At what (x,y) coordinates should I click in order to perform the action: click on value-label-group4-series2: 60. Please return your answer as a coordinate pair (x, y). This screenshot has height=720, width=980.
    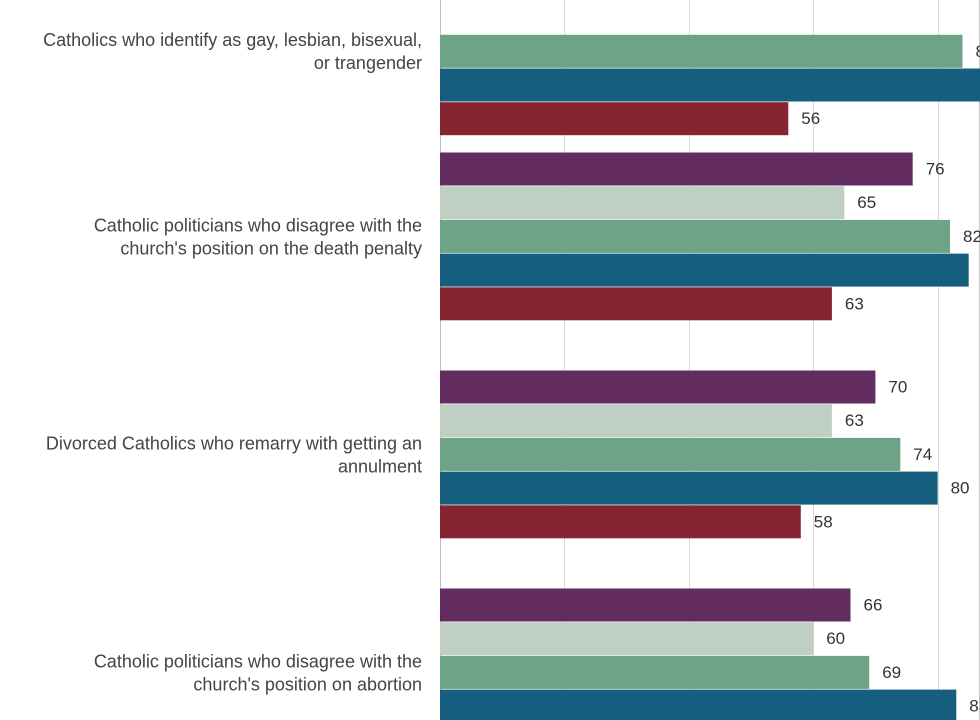
    Looking at the image, I should click on (835, 638).